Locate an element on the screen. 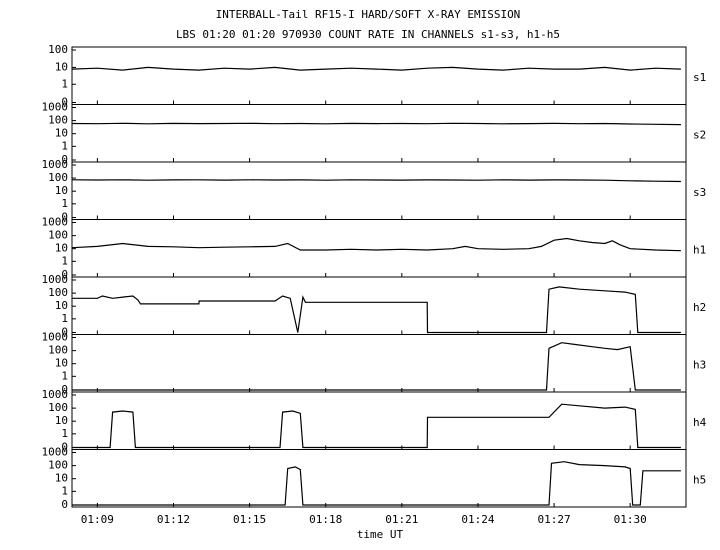  x-tick-label: 01:15 is located at coordinates (249, 519).